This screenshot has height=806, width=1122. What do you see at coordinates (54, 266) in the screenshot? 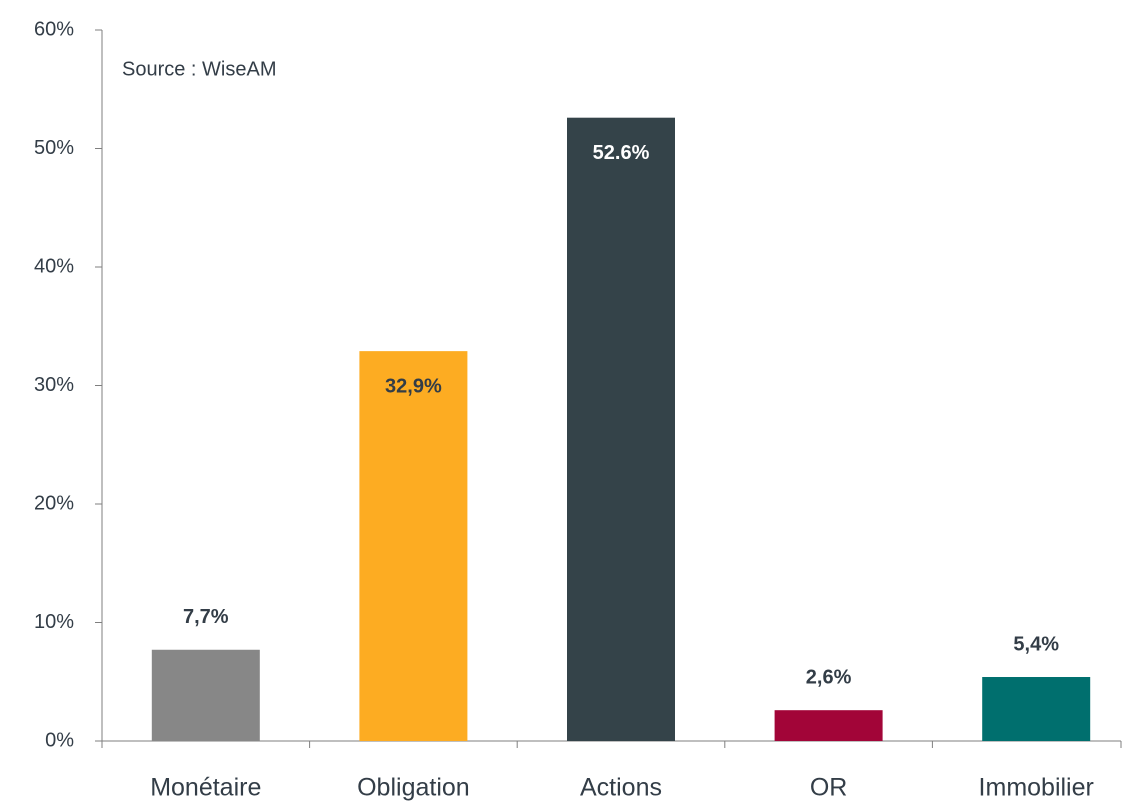
I see `y-tick-label: 40%` at bounding box center [54, 266].